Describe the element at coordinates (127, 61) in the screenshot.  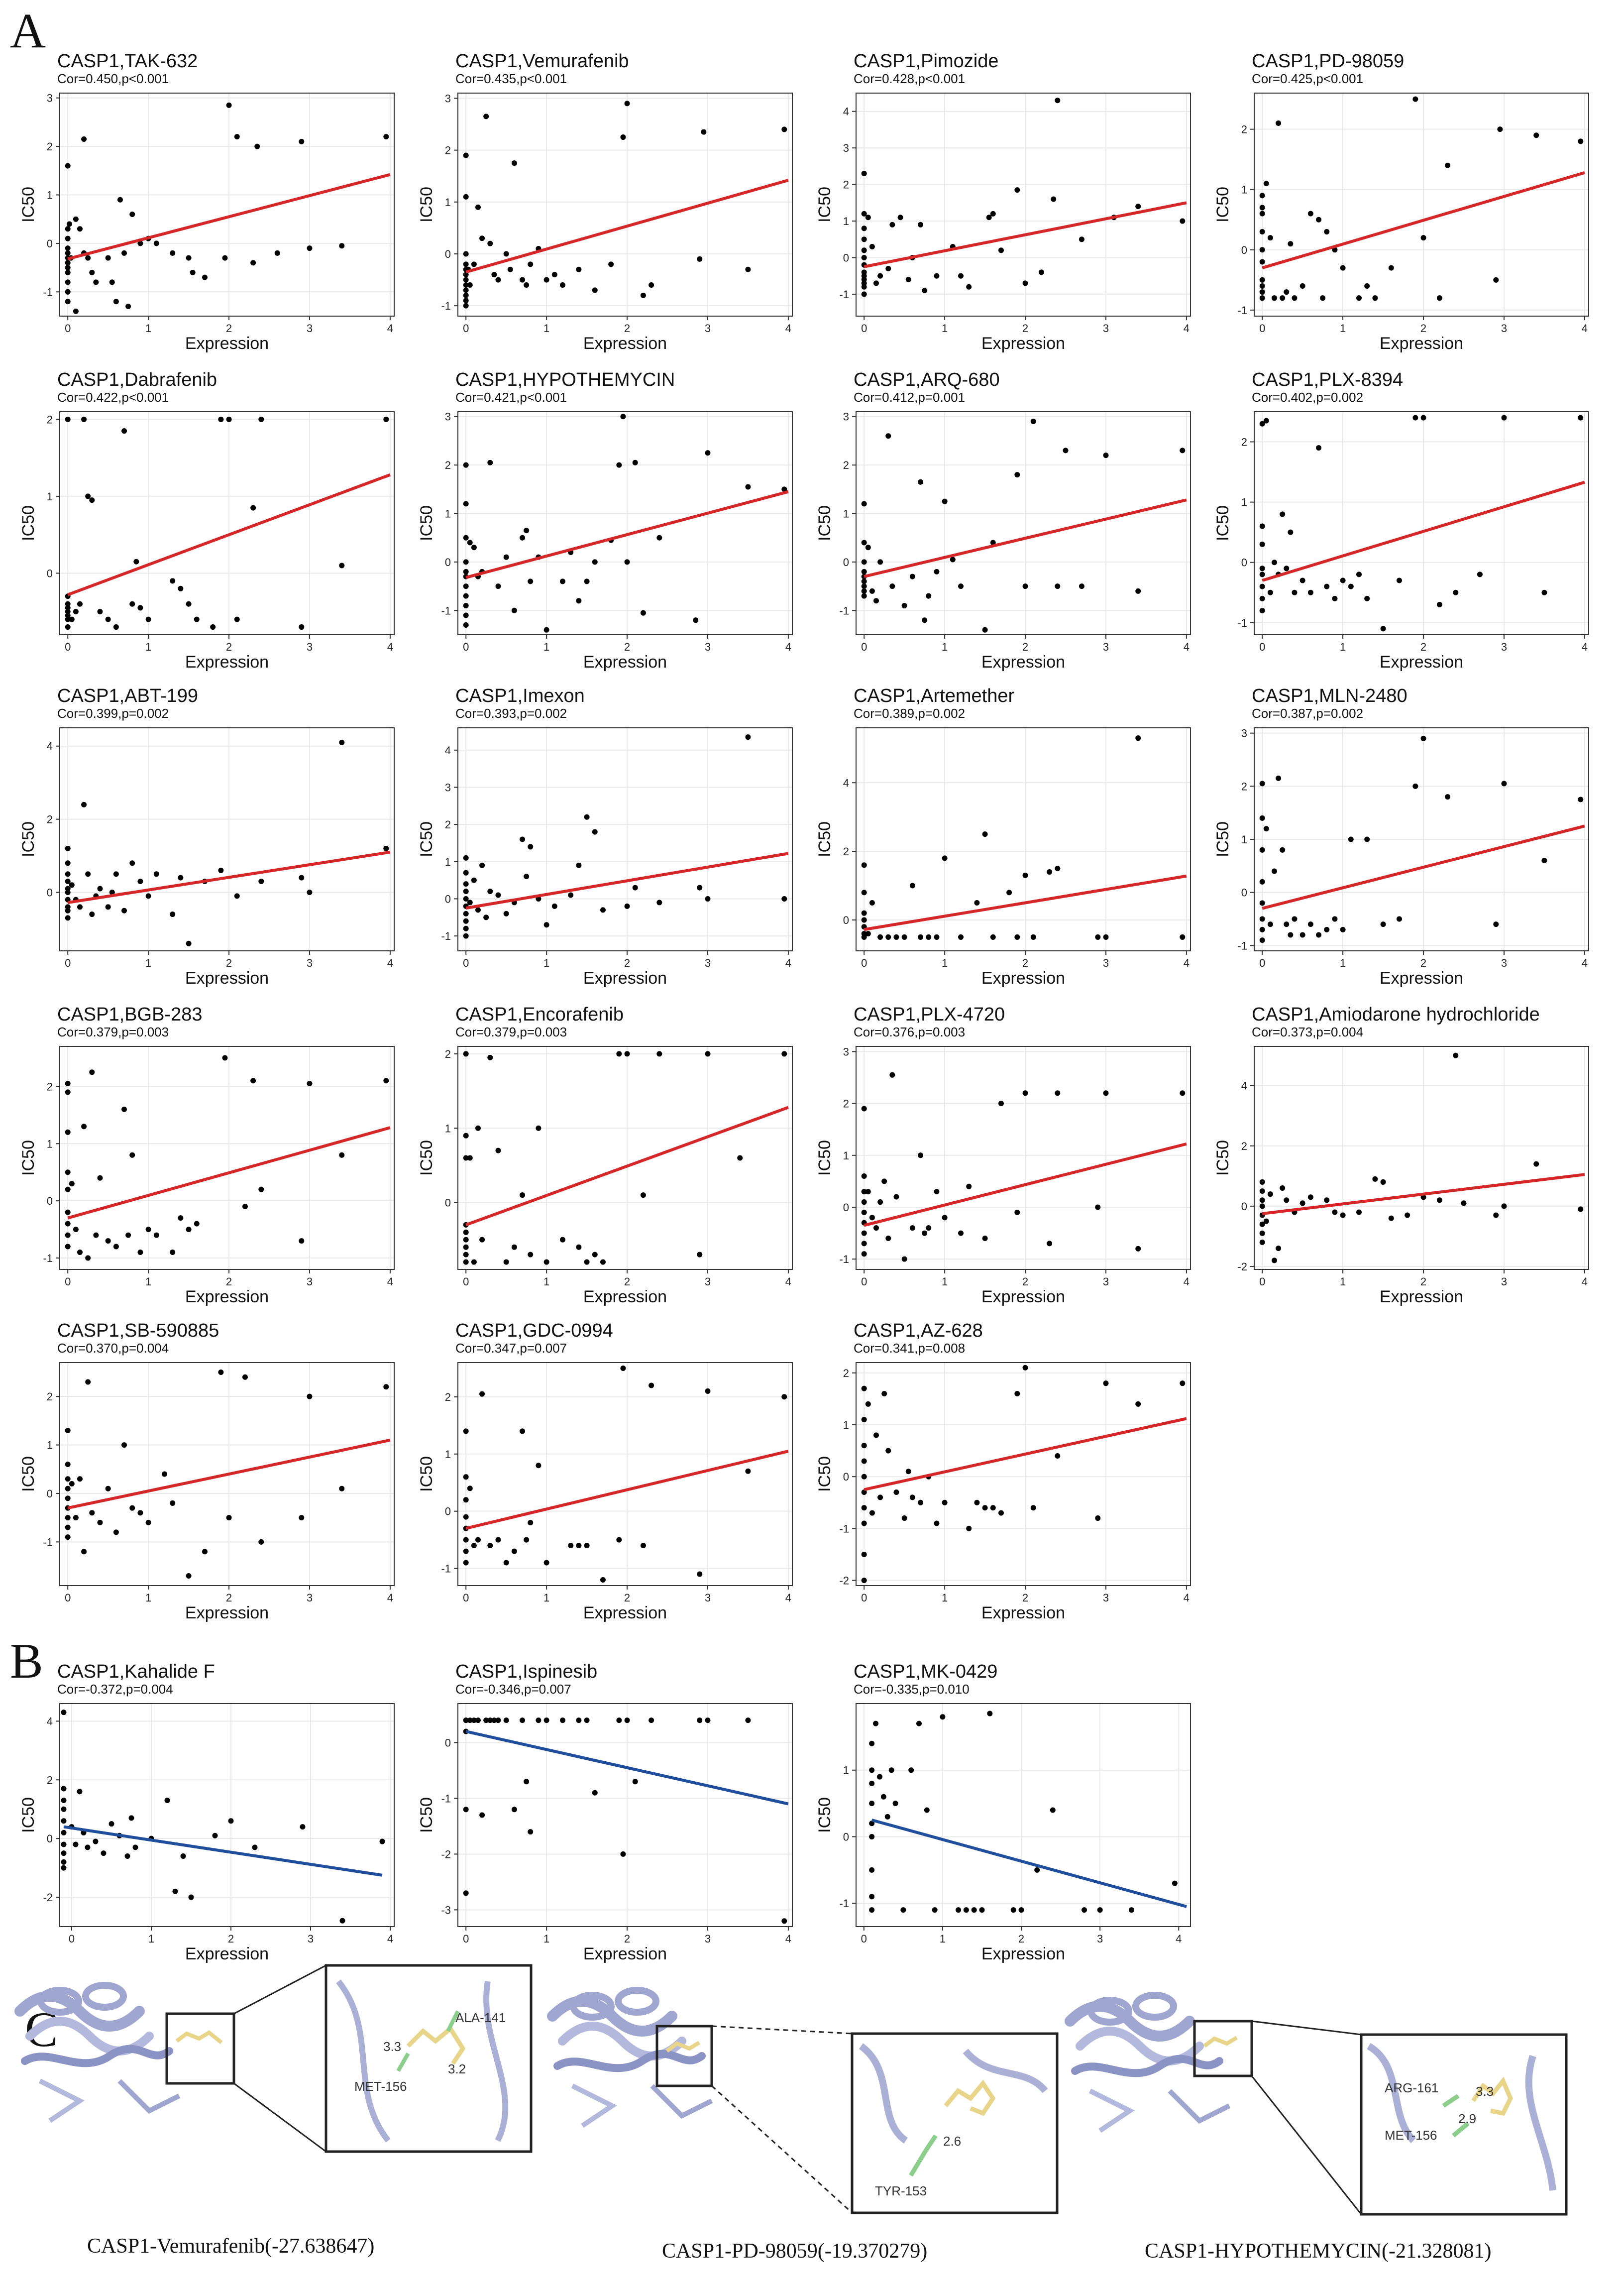
I see `plot-title: CASP1,TAK-632` at that location.